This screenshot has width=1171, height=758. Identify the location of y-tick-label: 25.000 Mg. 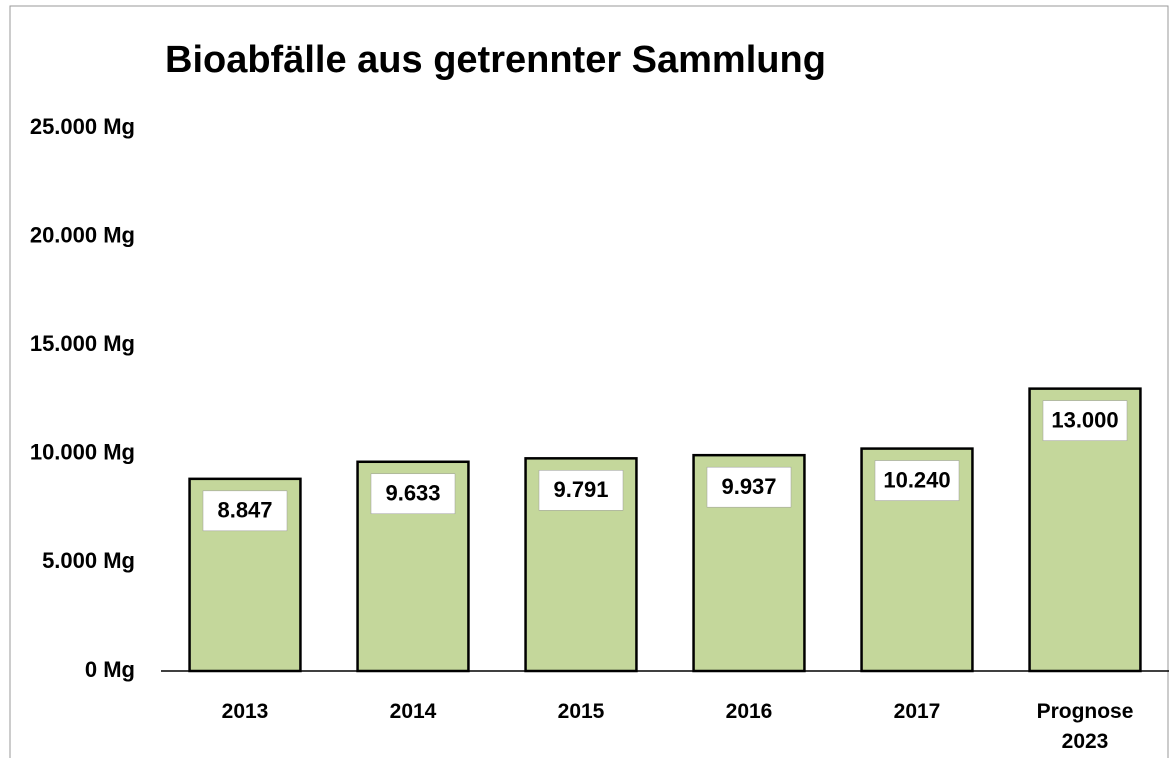
(82, 126).